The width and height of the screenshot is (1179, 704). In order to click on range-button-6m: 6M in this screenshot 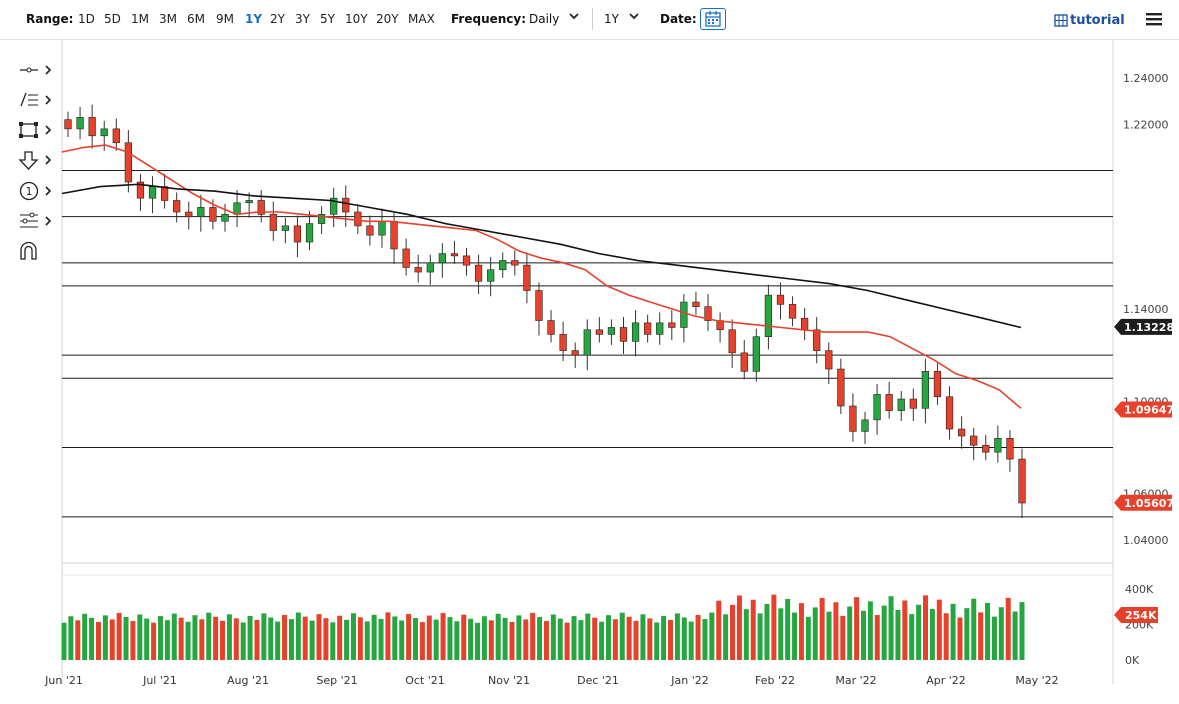, I will do `click(196, 19)`.